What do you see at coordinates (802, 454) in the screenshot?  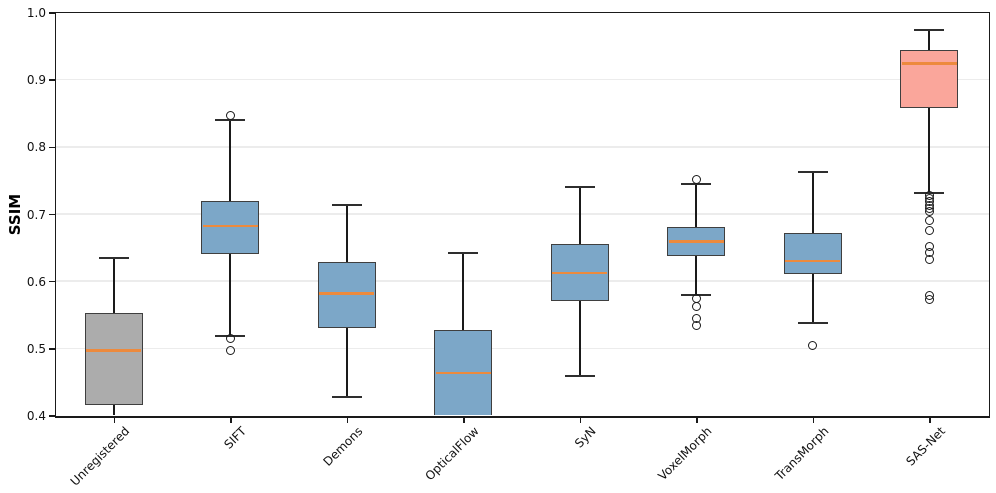 I see `x-tick-label: TransMorph` at bounding box center [802, 454].